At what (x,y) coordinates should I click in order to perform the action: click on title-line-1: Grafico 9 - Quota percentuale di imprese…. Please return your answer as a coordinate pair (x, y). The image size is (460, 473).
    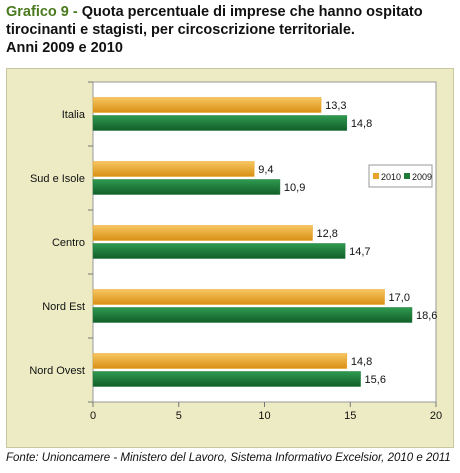
    Looking at the image, I should click on (231, 12).